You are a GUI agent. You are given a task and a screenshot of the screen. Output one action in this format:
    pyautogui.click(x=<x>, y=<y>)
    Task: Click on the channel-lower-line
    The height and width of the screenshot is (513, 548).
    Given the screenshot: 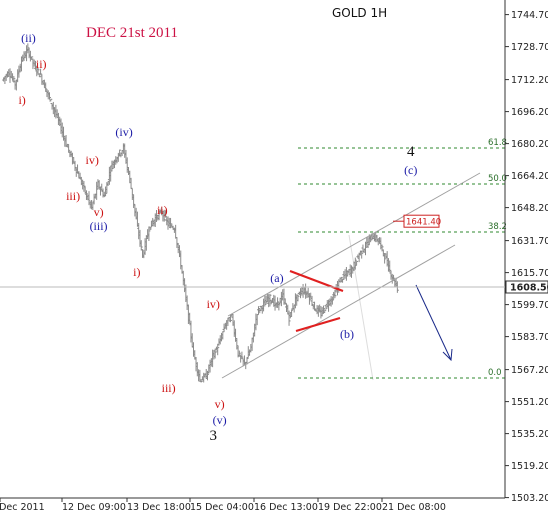 What is the action you would take?
    pyautogui.click(x=338, y=311)
    